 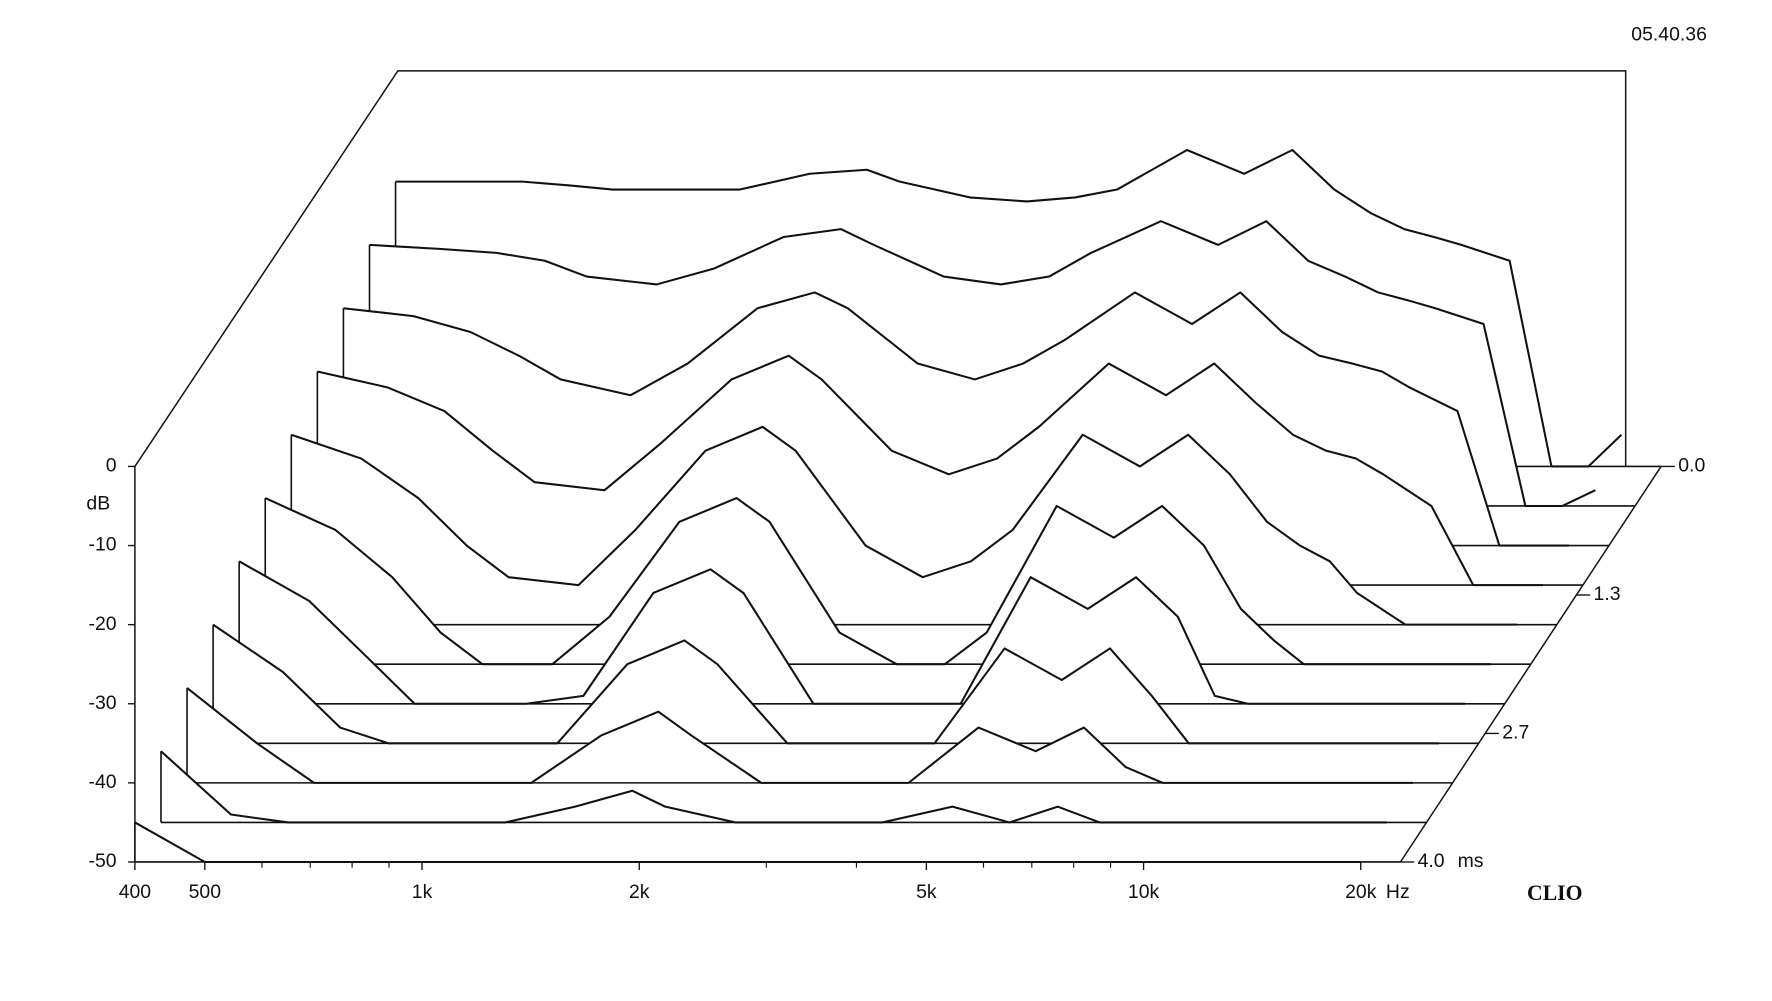 What do you see at coordinates (1530, 664) in the screenshot?
I see `z-axis` at bounding box center [1530, 664].